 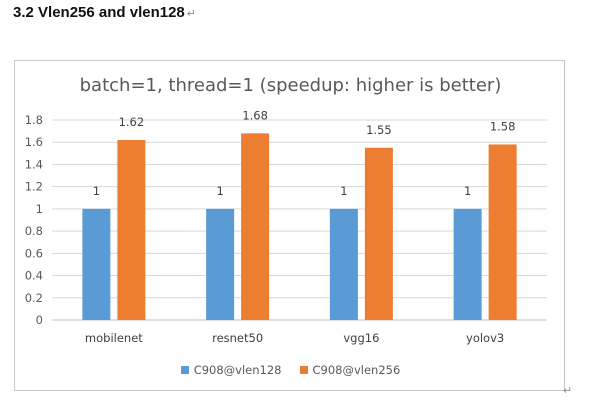 I want to click on data-label: 1.55, so click(x=379, y=130).